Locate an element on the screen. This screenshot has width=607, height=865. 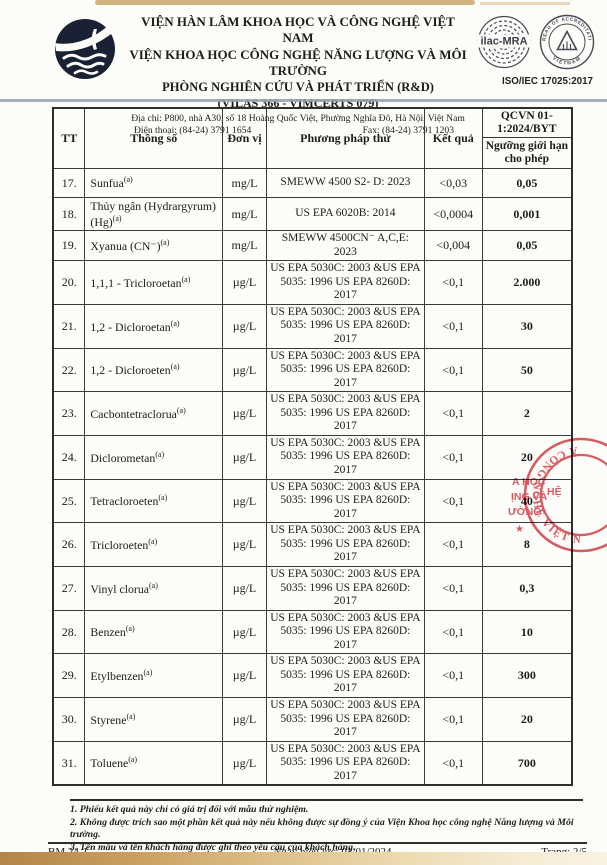
department-name: PHÒNG NGHIÊN CỨU VÀ PHÁT TRIỂN (R&D) is located at coordinates (298, 87).